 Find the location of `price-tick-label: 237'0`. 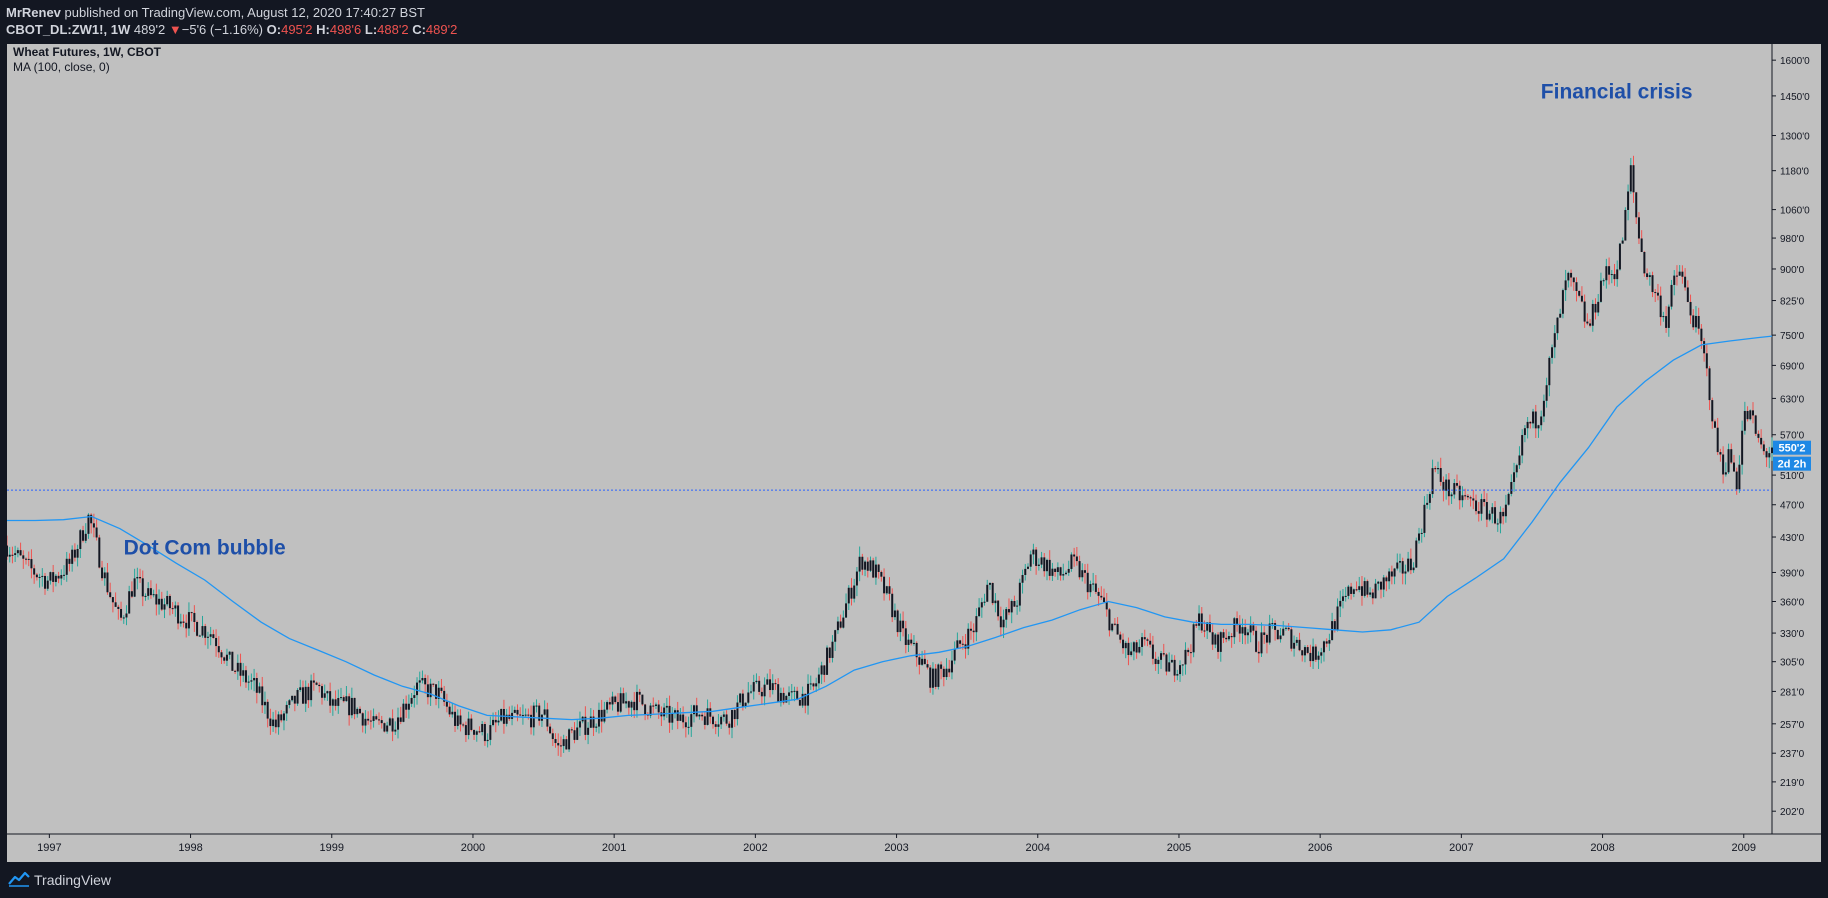

price-tick-label: 237'0 is located at coordinates (1792, 754).